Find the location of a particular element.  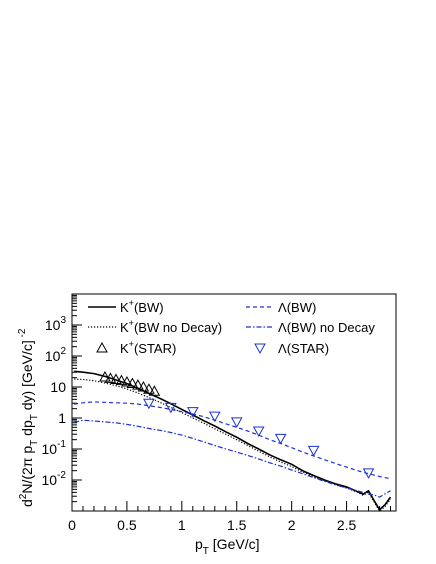

y-tick-label: 10² is located at coordinates (56, 355).